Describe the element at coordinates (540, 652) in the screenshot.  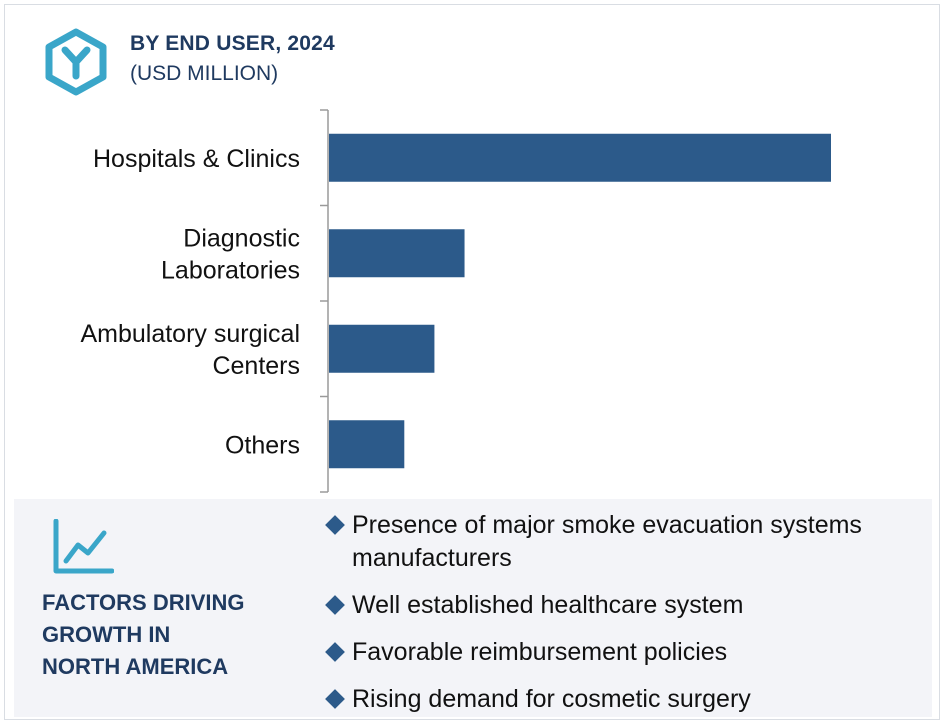
I see `factor-text: Favorable reimbursement policies` at that location.